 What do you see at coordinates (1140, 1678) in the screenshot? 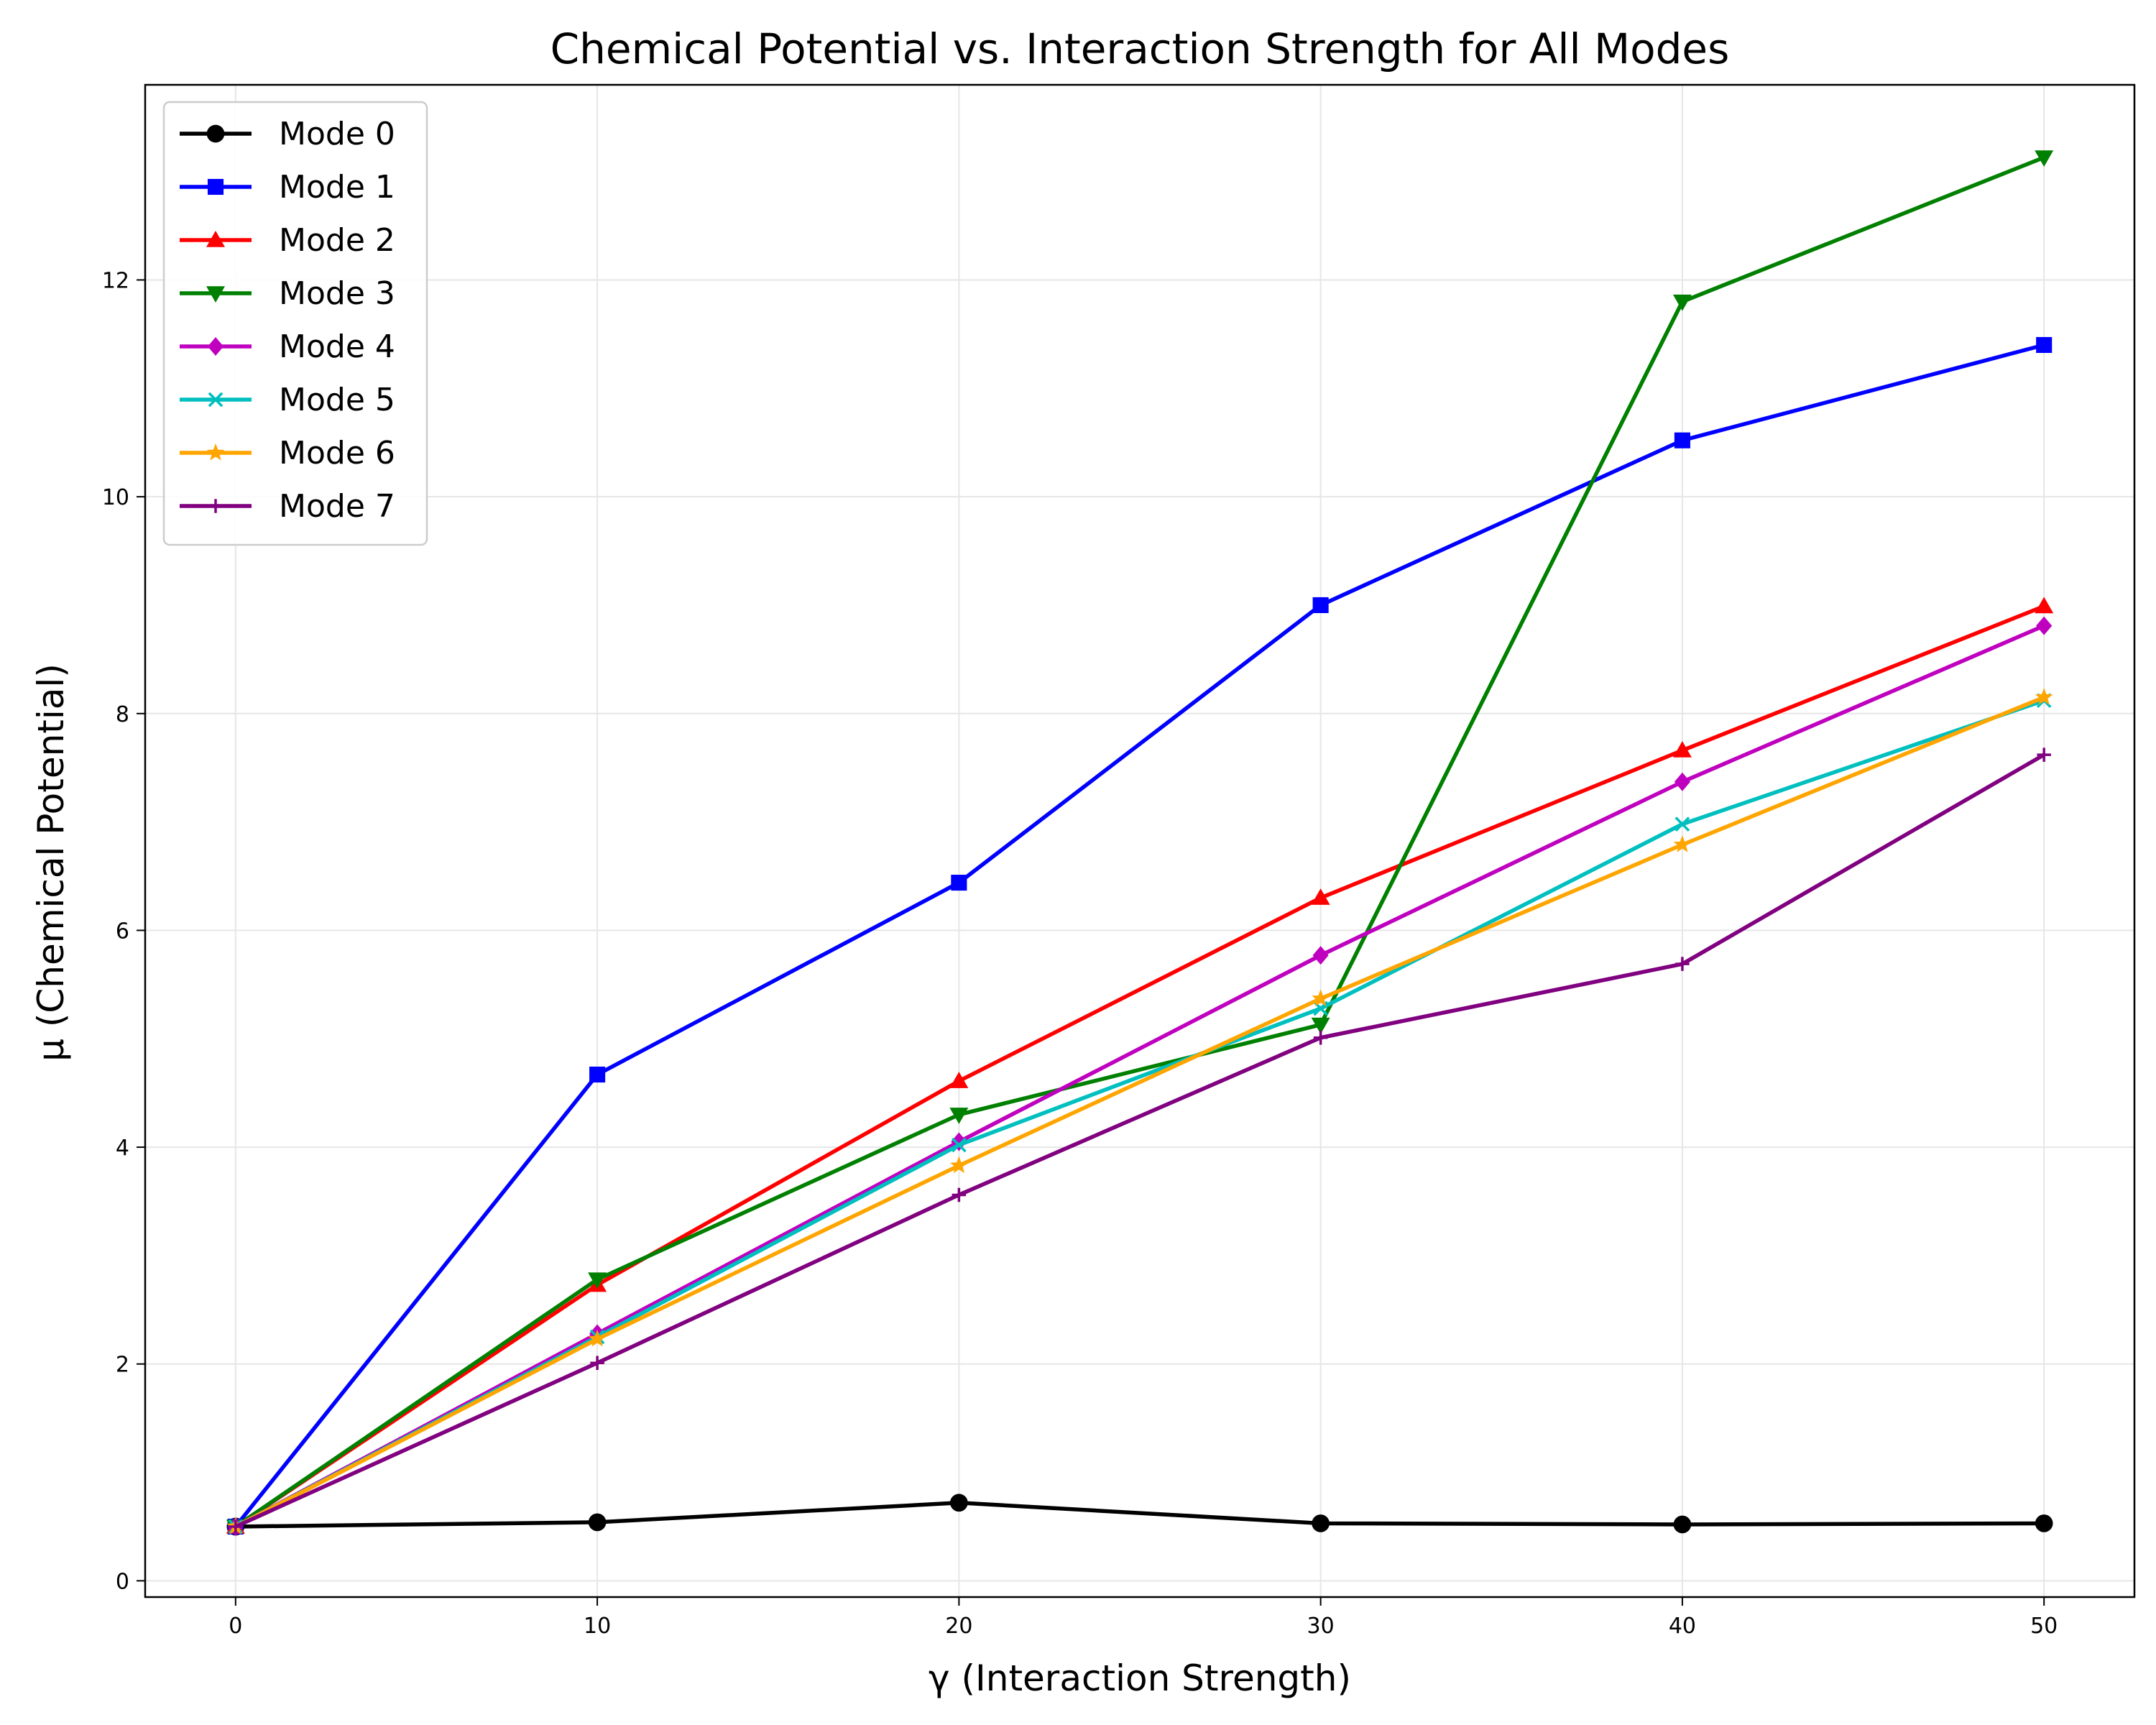
I see `x-axis-label: γ (Interaction Strength)` at bounding box center [1140, 1678].